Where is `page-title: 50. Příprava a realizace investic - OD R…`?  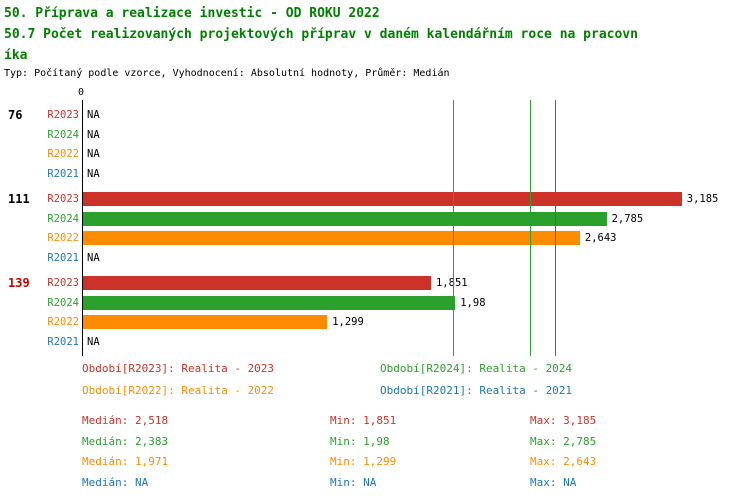
page-title: 50. Příprava a realizace investic - OD R… is located at coordinates (192, 13).